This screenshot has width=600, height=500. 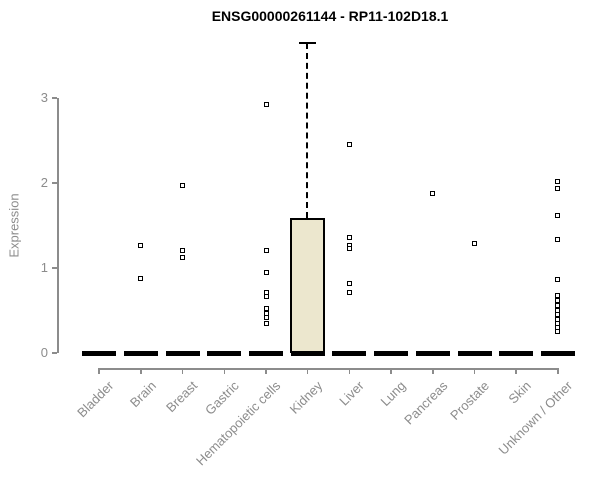 What do you see at coordinates (44, 97) in the screenshot?
I see `y-tick-label: 3` at bounding box center [44, 97].